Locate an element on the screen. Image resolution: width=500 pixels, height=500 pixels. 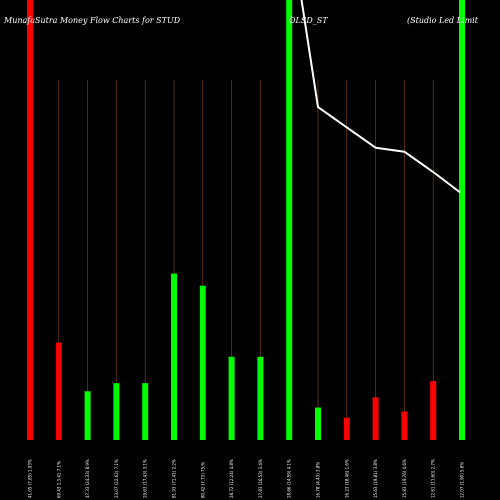
chart-title-right: (Studio Led Limit is located at coordinates (443, 20).